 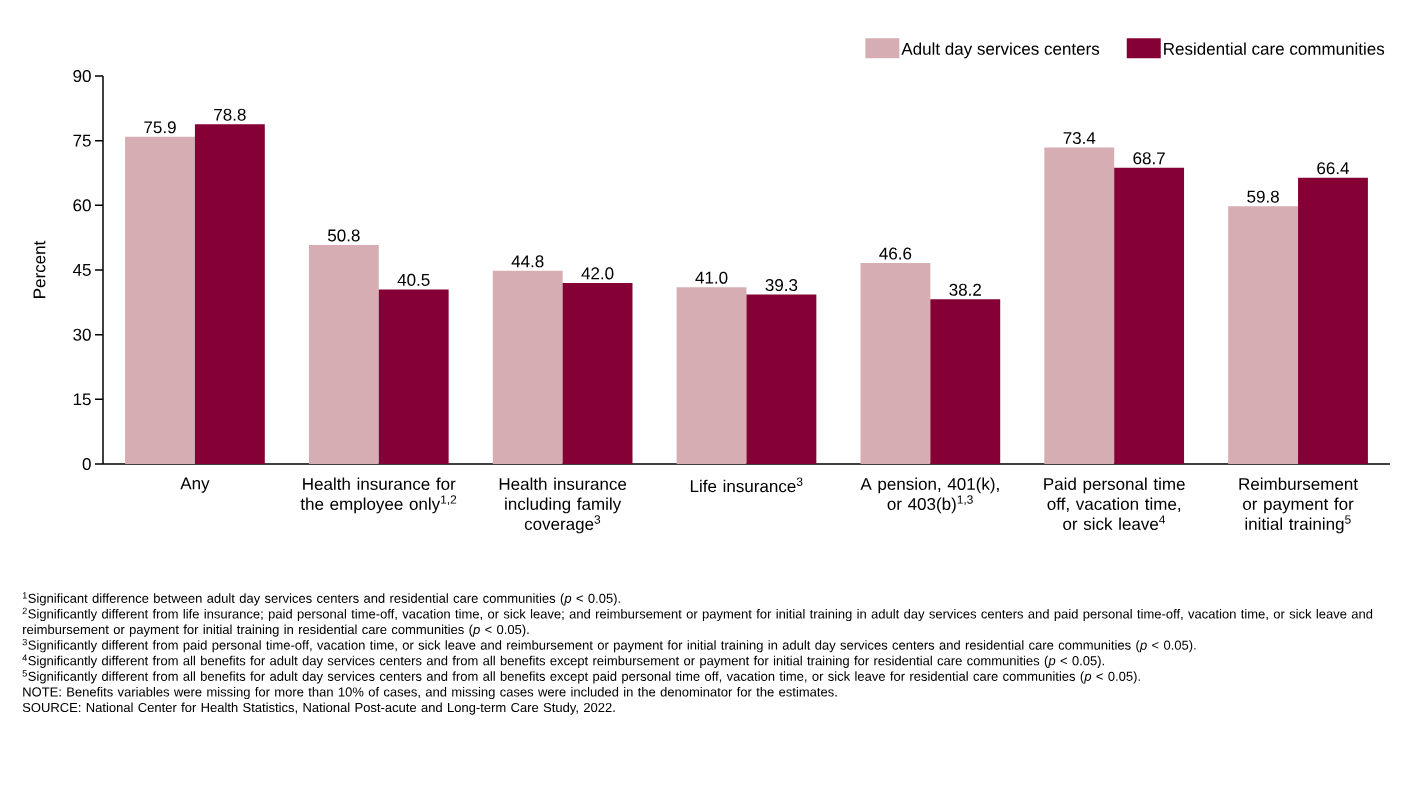 What do you see at coordinates (581, 677) in the screenshot?
I see `text: $^{5}$Significantly different from all benefits for adult day services centers and from all benefits except paid personal time off, vacation time, or sick leave for residential care communities (p < 0.05).` at bounding box center [581, 677].